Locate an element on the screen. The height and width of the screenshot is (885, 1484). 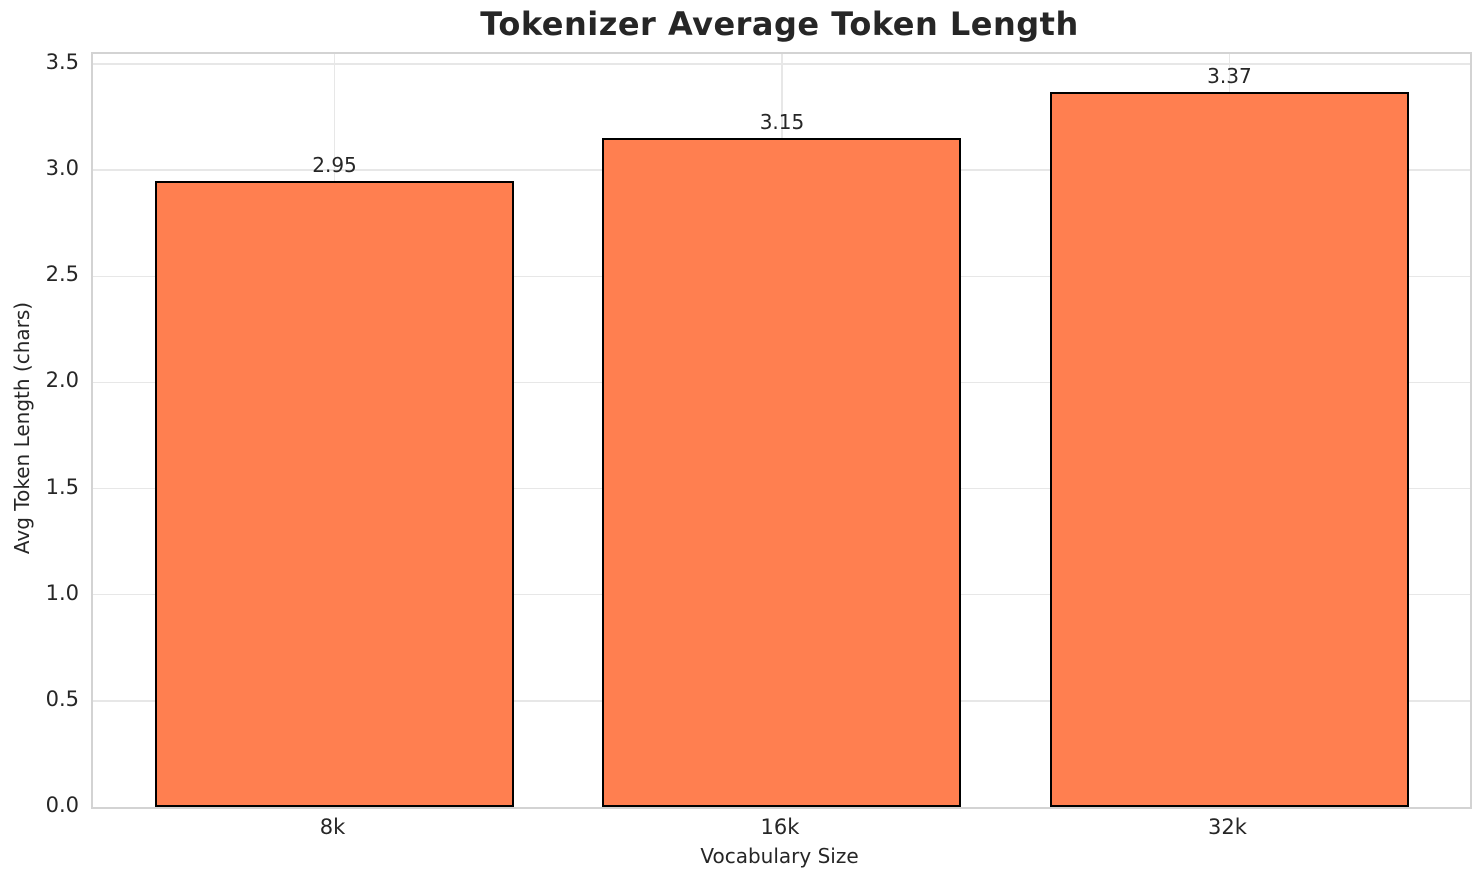
bar-value-label: 3.37 is located at coordinates (1229, 75).